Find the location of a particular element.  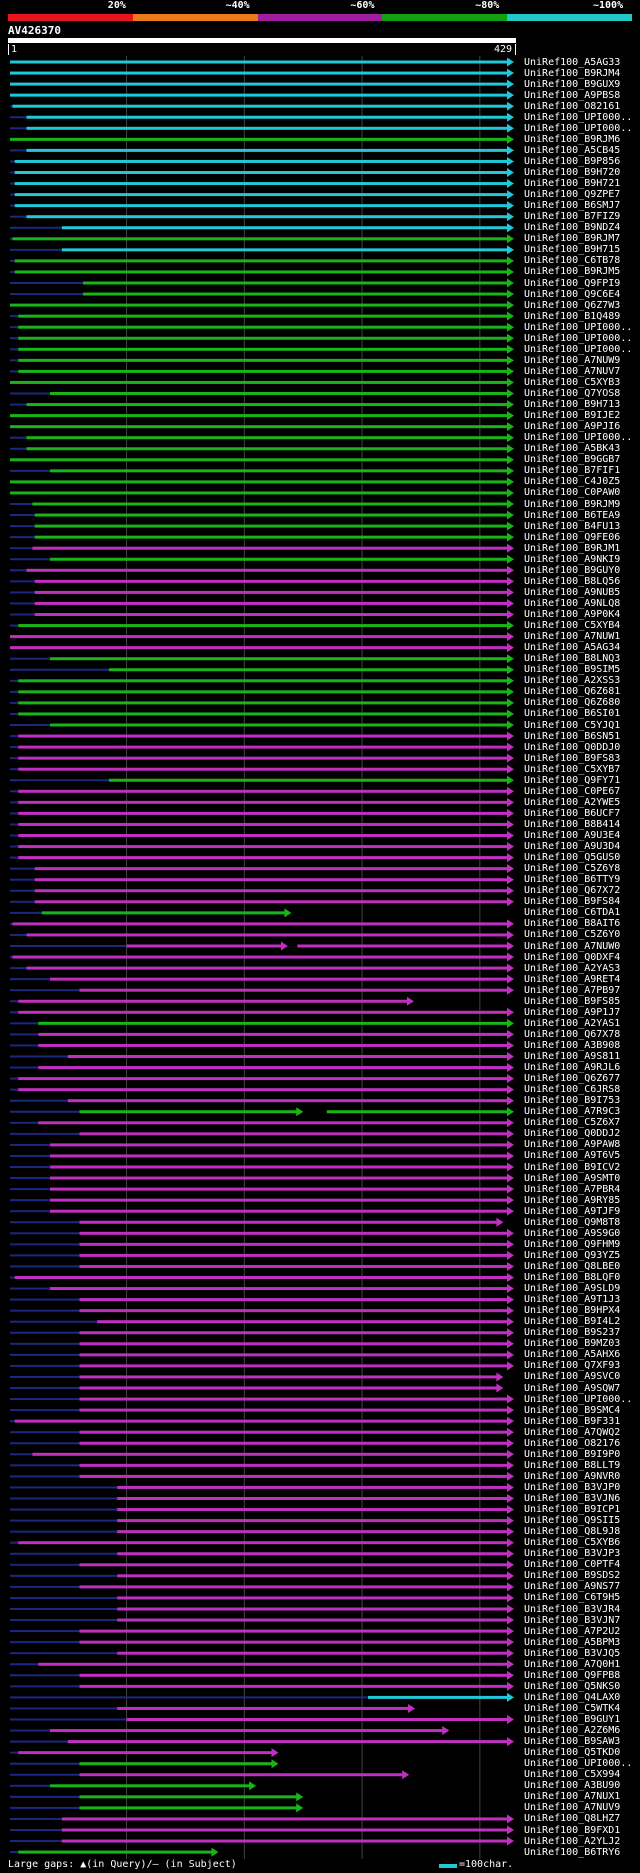

hit-label: UniRef100_B9H713 is located at coordinates (572, 405).